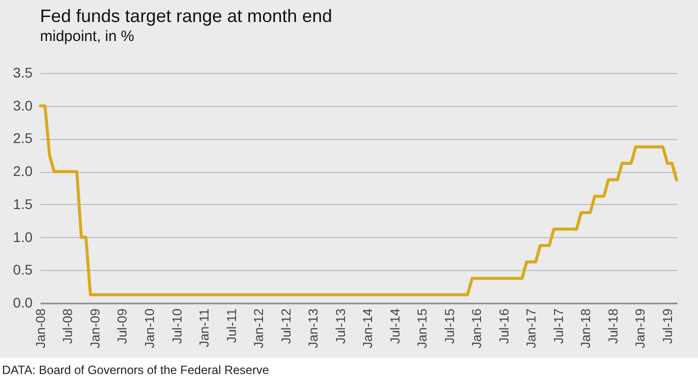 This screenshot has width=698, height=385. Describe the element at coordinates (394, 326) in the screenshot. I see `x-tick-label: Jul-14` at that location.